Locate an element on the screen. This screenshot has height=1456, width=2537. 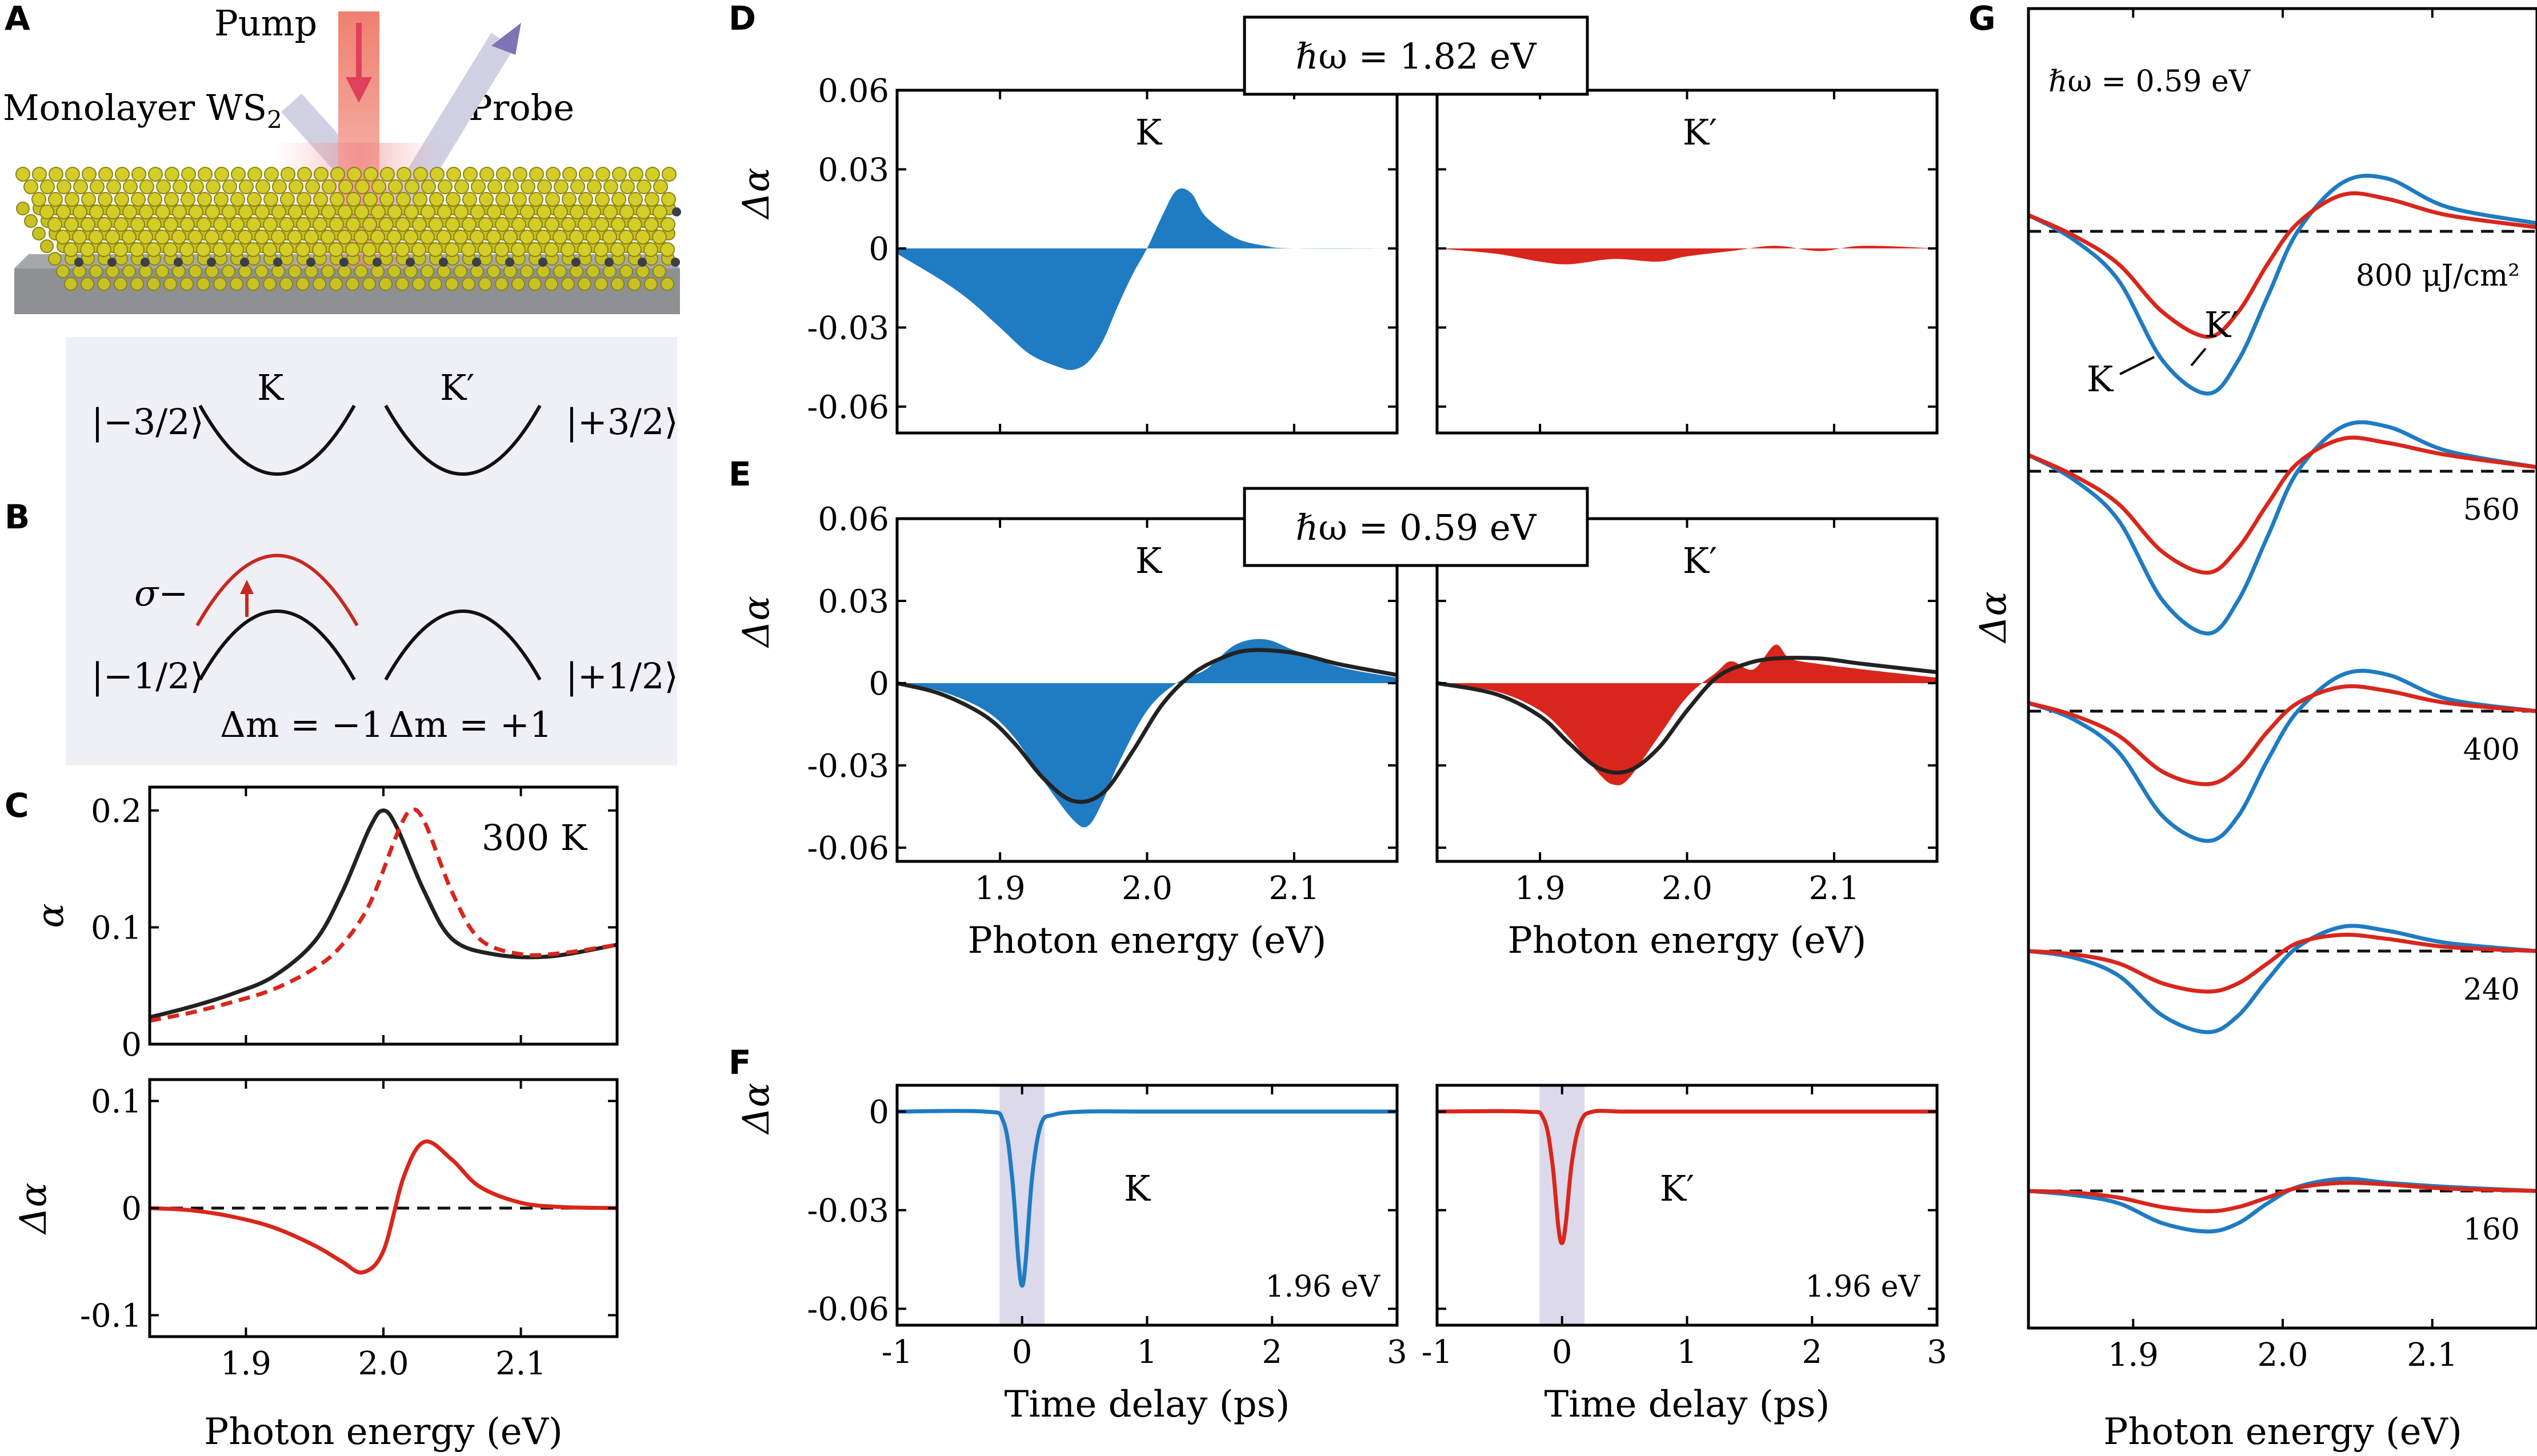
panel-g-label: G is located at coordinates (1982, 19).